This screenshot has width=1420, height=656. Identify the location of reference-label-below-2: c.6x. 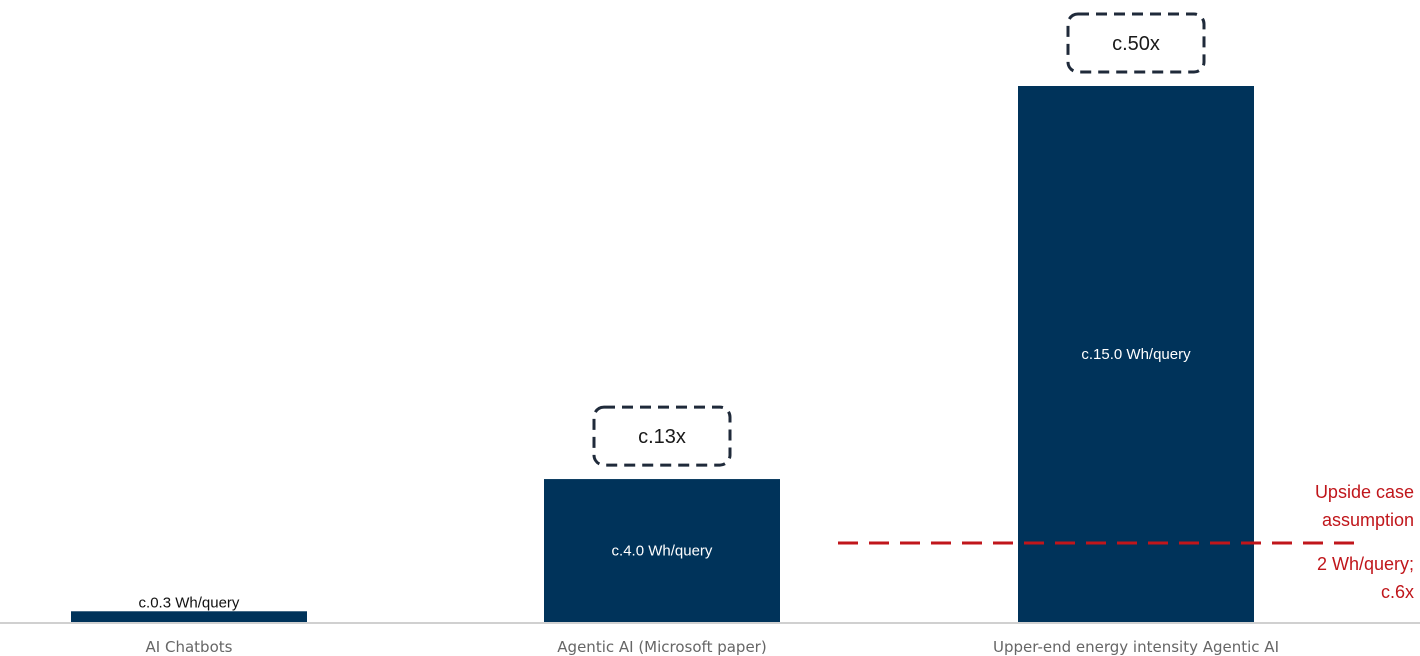
(1397, 592).